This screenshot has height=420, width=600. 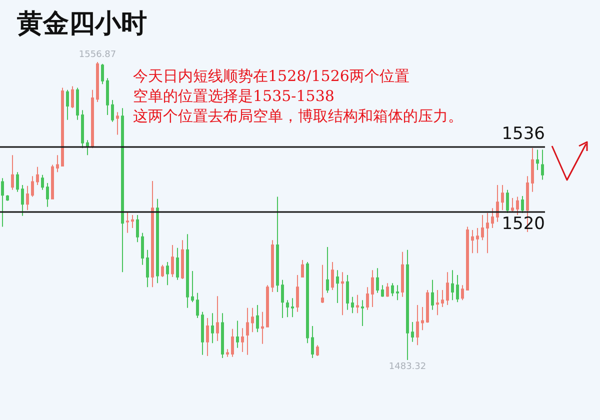 What do you see at coordinates (298, 116) in the screenshot?
I see `annotation: 这两个位置去布局空单，博取结构和箱体的压力。` at bounding box center [298, 116].